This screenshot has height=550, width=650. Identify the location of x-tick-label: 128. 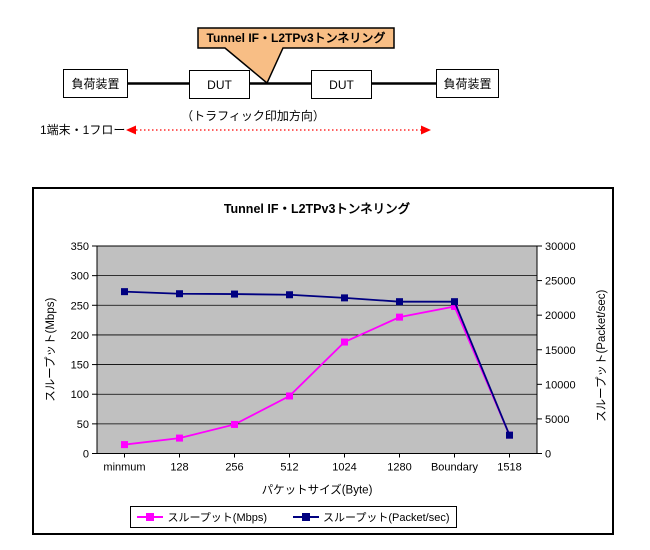
(179, 468).